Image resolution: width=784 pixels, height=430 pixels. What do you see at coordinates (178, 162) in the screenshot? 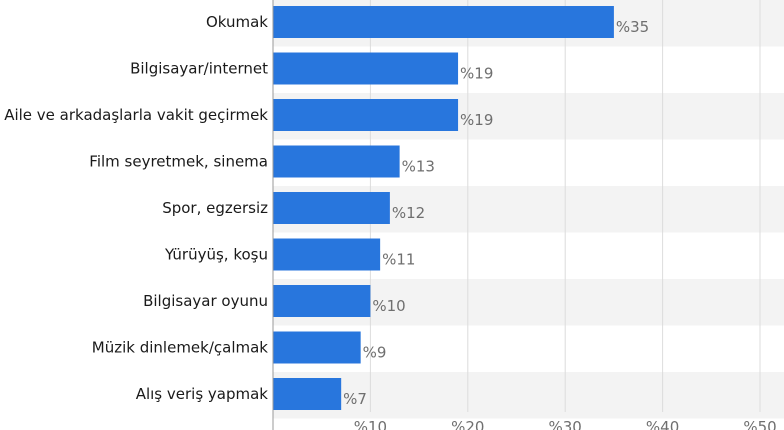
I see `category-label: Film seyretmek, sinema` at bounding box center [178, 162].